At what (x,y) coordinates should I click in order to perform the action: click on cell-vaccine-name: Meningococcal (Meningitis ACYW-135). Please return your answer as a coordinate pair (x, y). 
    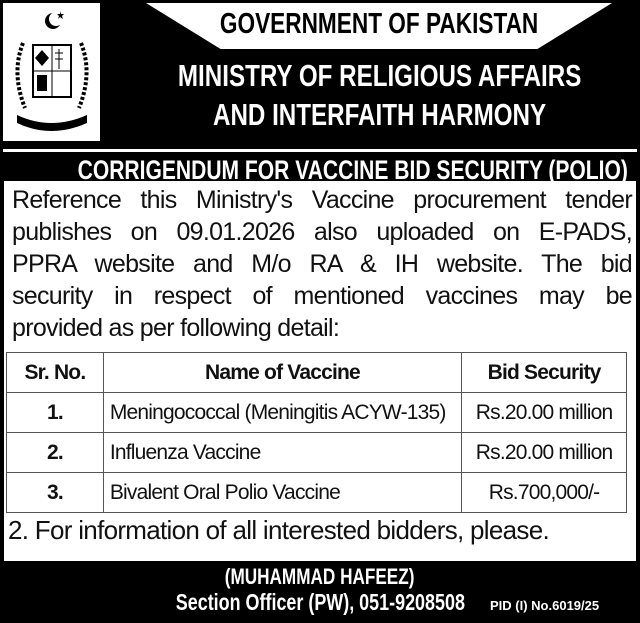
    Looking at the image, I should click on (282, 412).